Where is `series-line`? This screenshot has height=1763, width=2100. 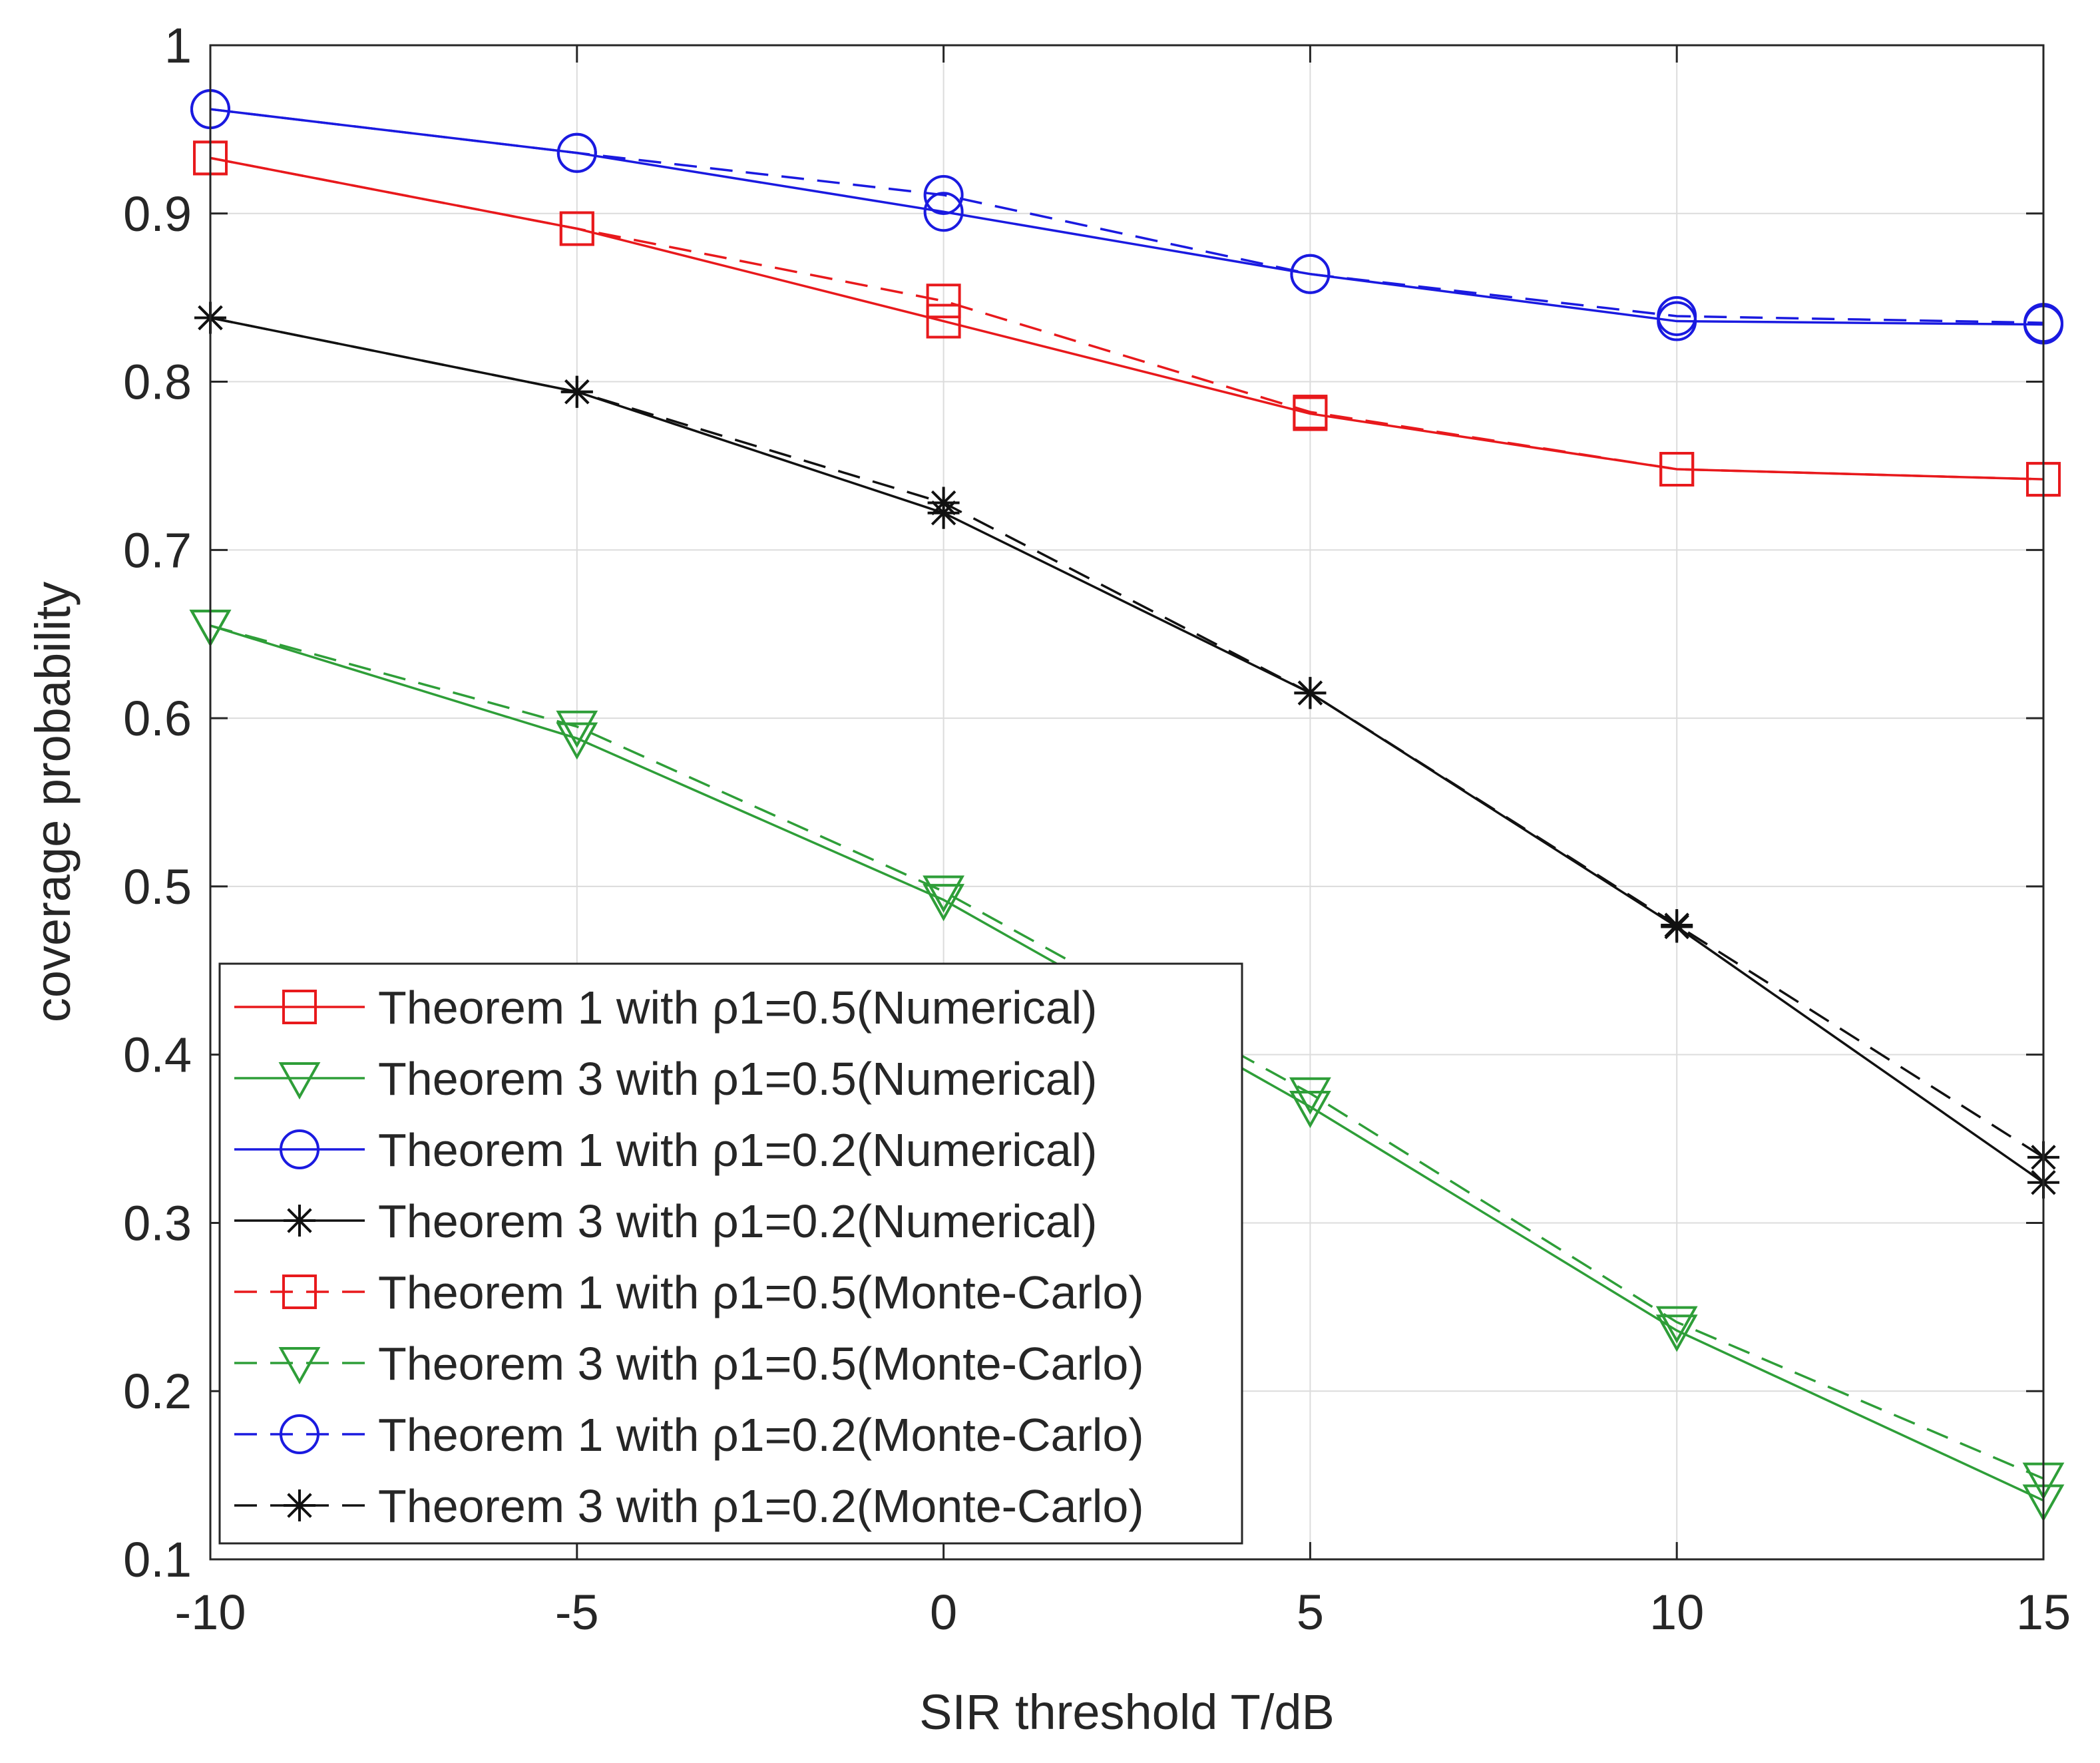 series-line is located at coordinates (1127, 216).